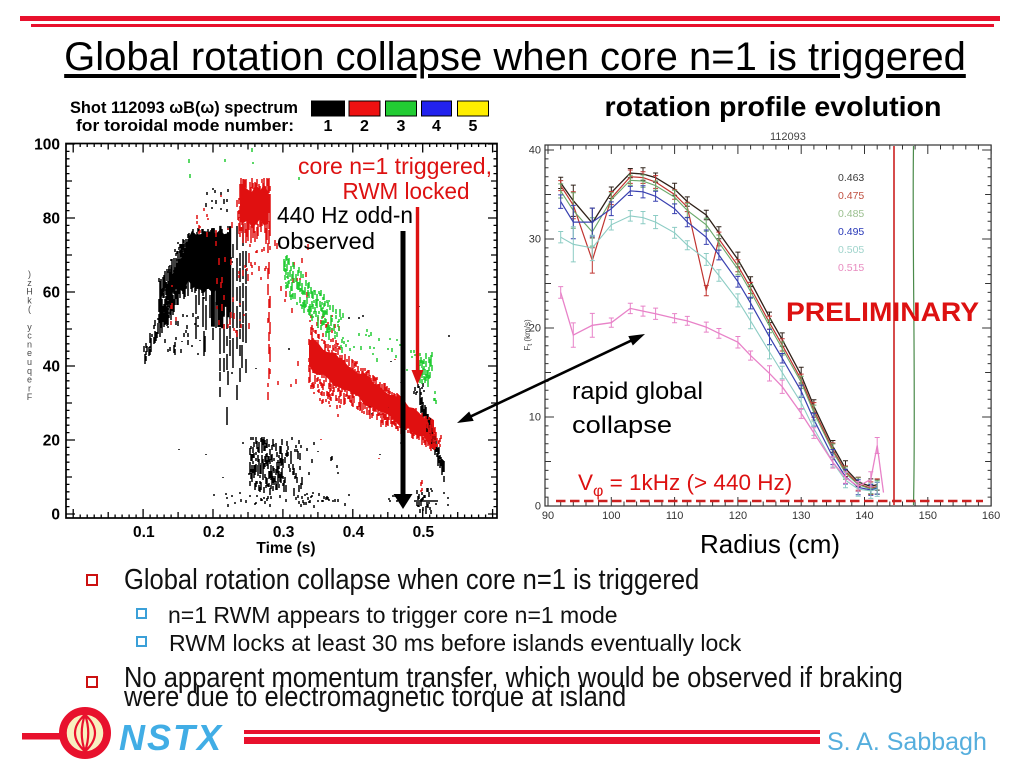 This screenshot has width=1024, height=768. I want to click on svg-text: 10, so click(535, 418).